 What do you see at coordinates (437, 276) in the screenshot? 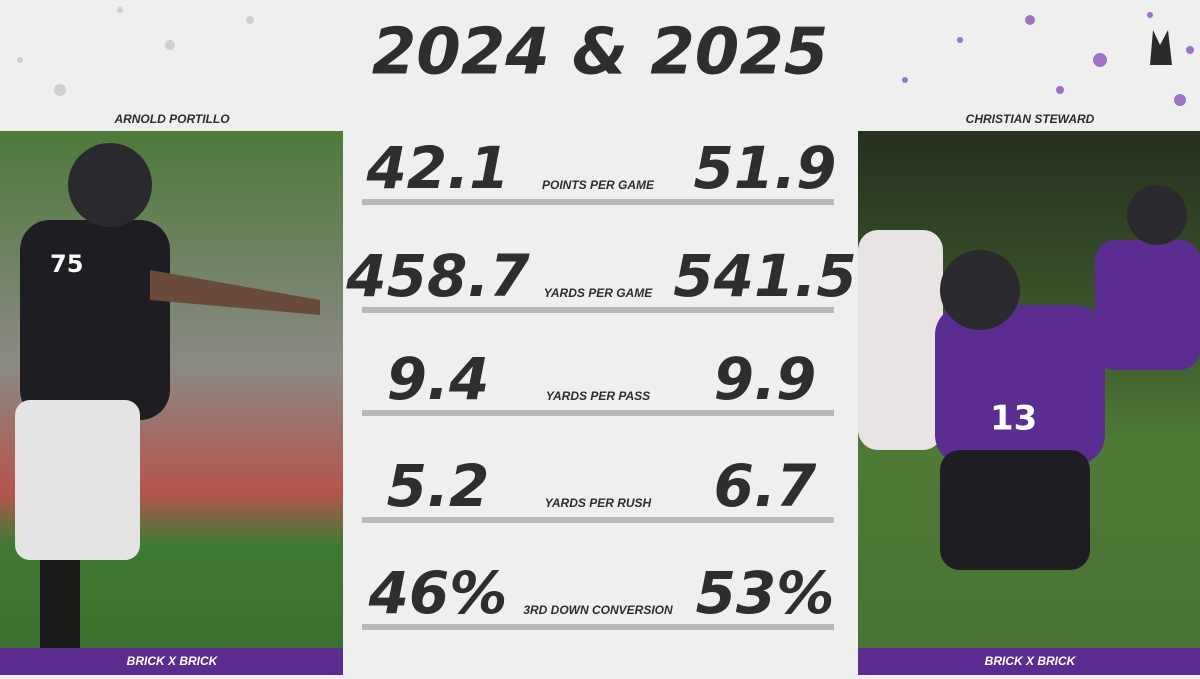
I see `stat-left: 458.7` at bounding box center [437, 276].